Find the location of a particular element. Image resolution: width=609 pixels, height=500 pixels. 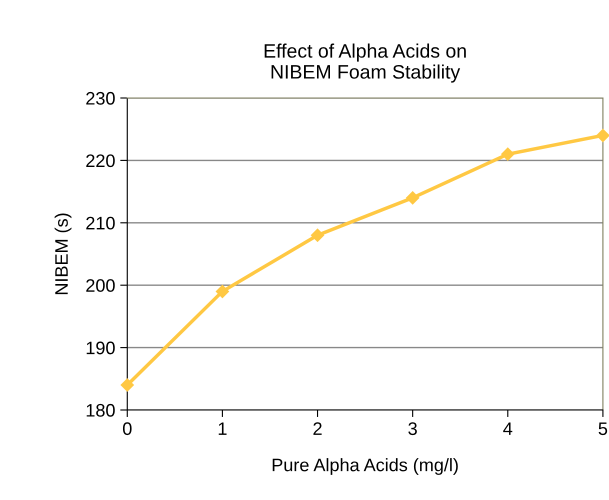

y-tick-label: 180 is located at coordinates (100, 410).